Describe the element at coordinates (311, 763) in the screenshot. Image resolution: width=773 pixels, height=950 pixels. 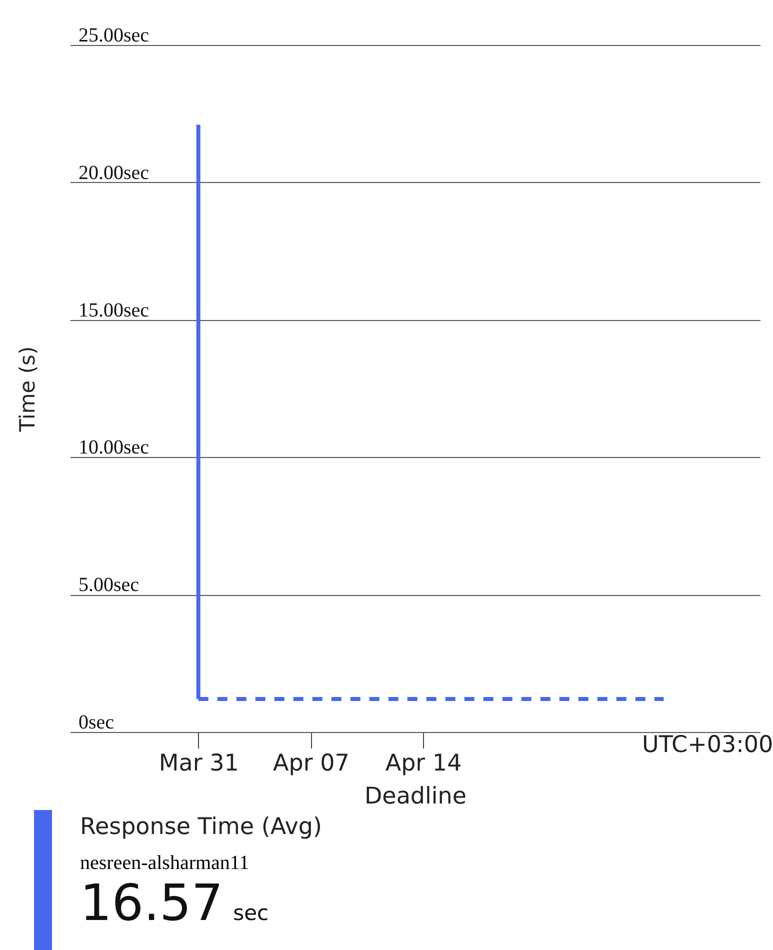
I see `x-tick-label: Apr 07` at that location.